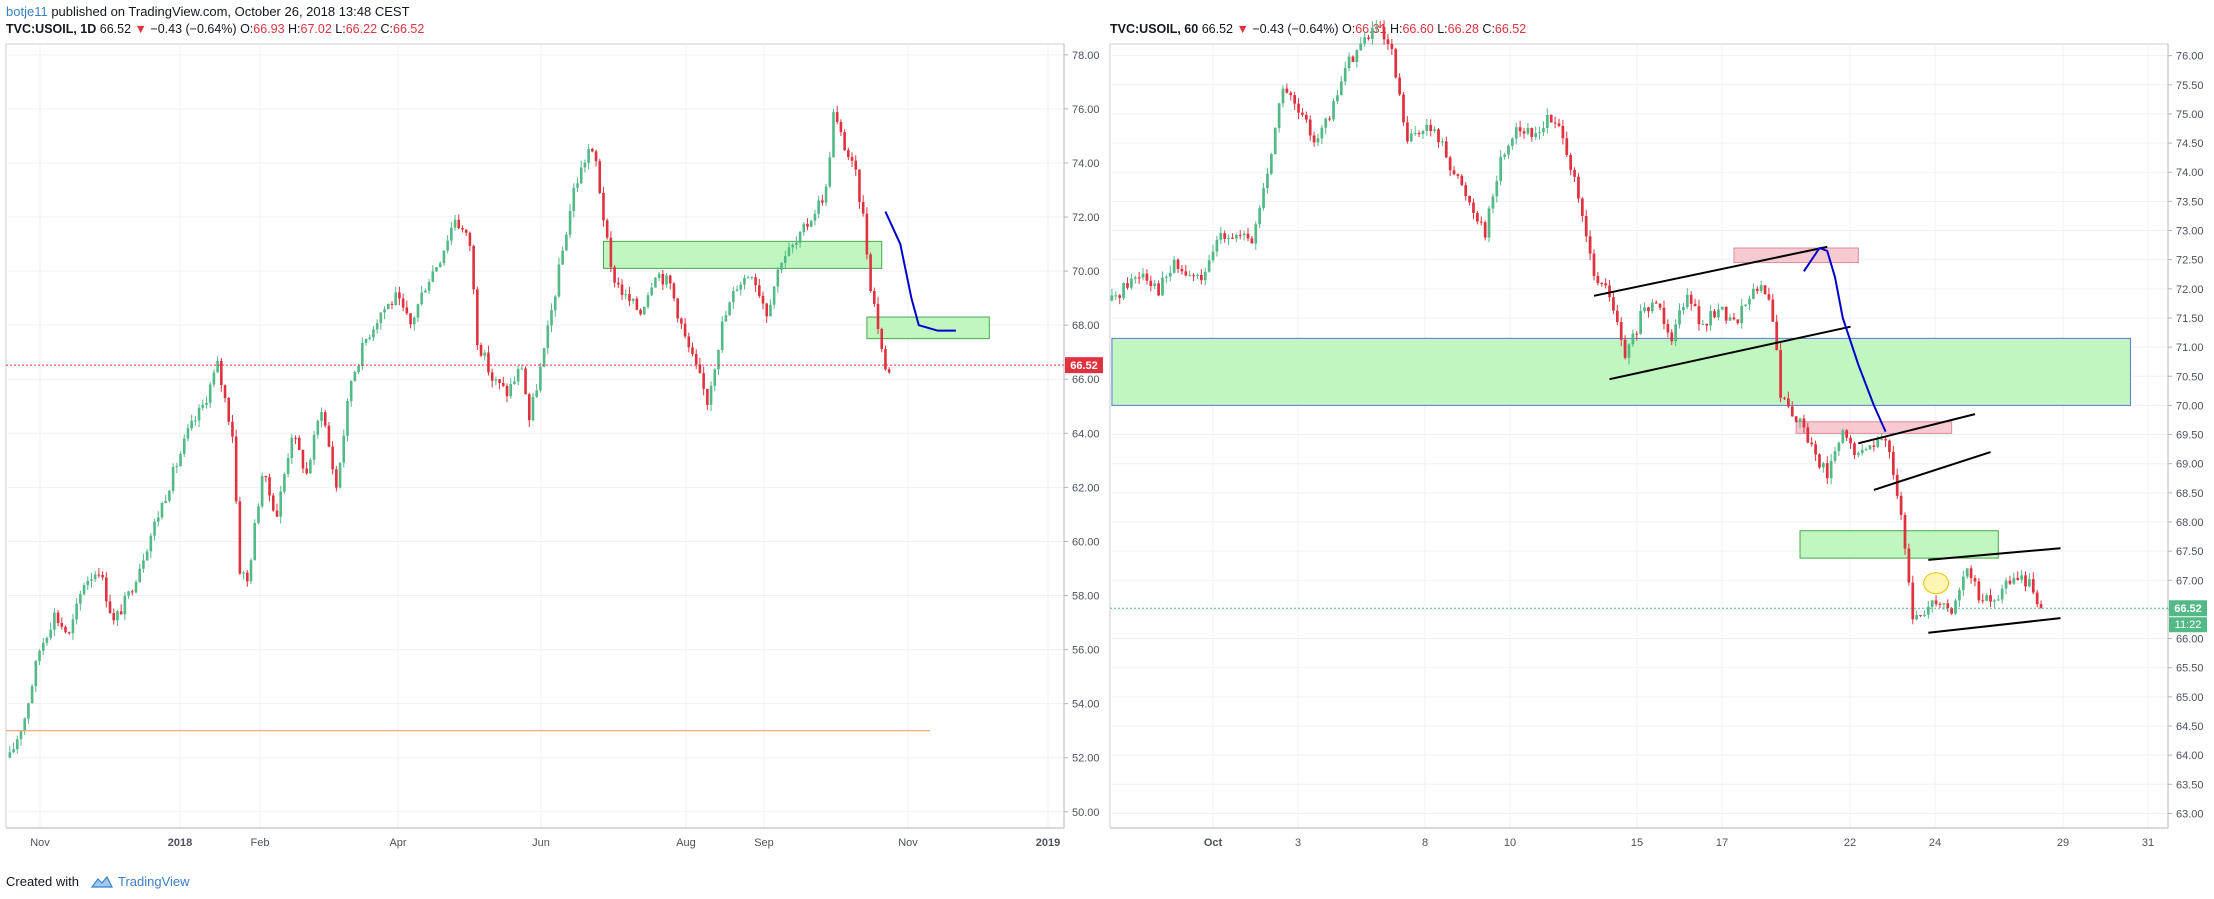  What do you see at coordinates (1298, 843) in the screenshot?
I see `x-tick-label: 3` at bounding box center [1298, 843].